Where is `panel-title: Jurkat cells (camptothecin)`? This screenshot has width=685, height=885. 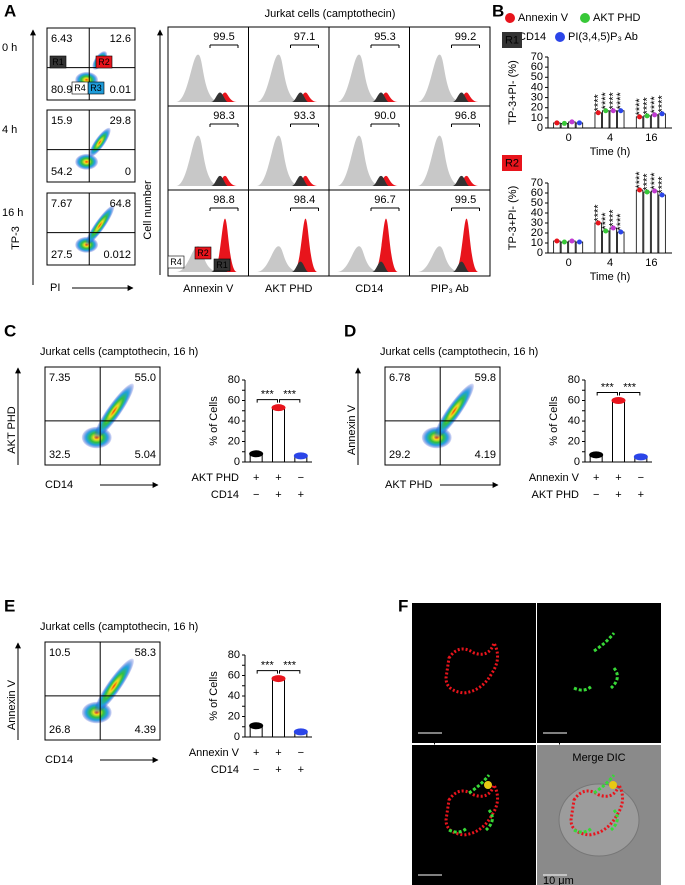 panel-title: Jurkat cells (camptothecin) is located at coordinates (330, 14).